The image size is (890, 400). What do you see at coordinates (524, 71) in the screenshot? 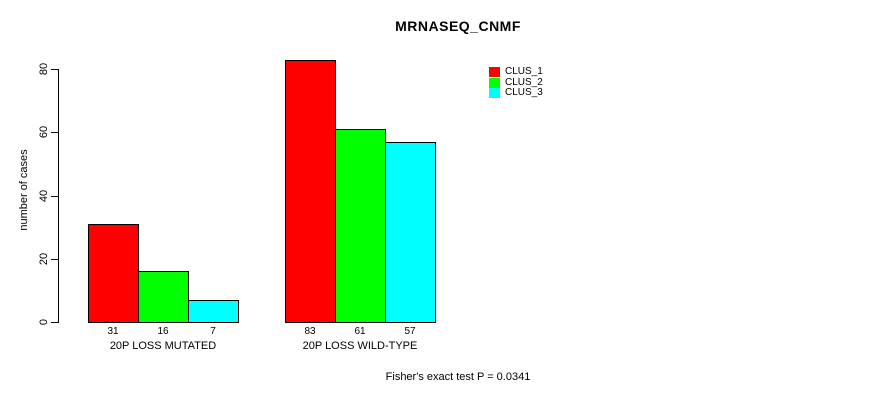
I see `legend-label: CLUS_1` at bounding box center [524, 71].